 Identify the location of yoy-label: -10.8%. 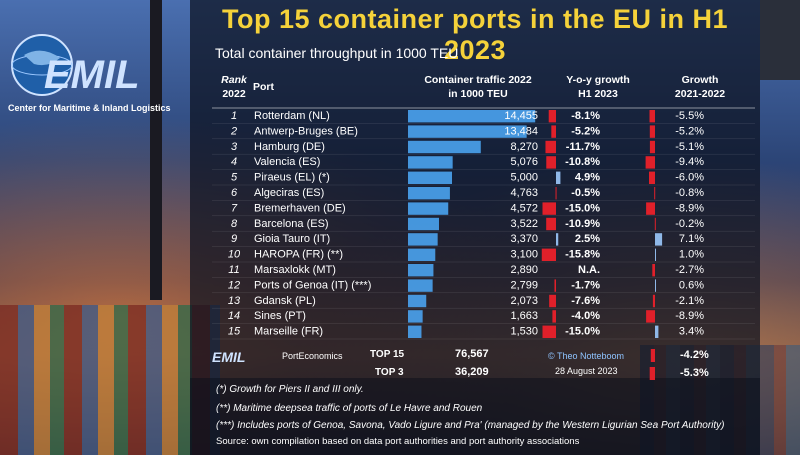
(582, 162).